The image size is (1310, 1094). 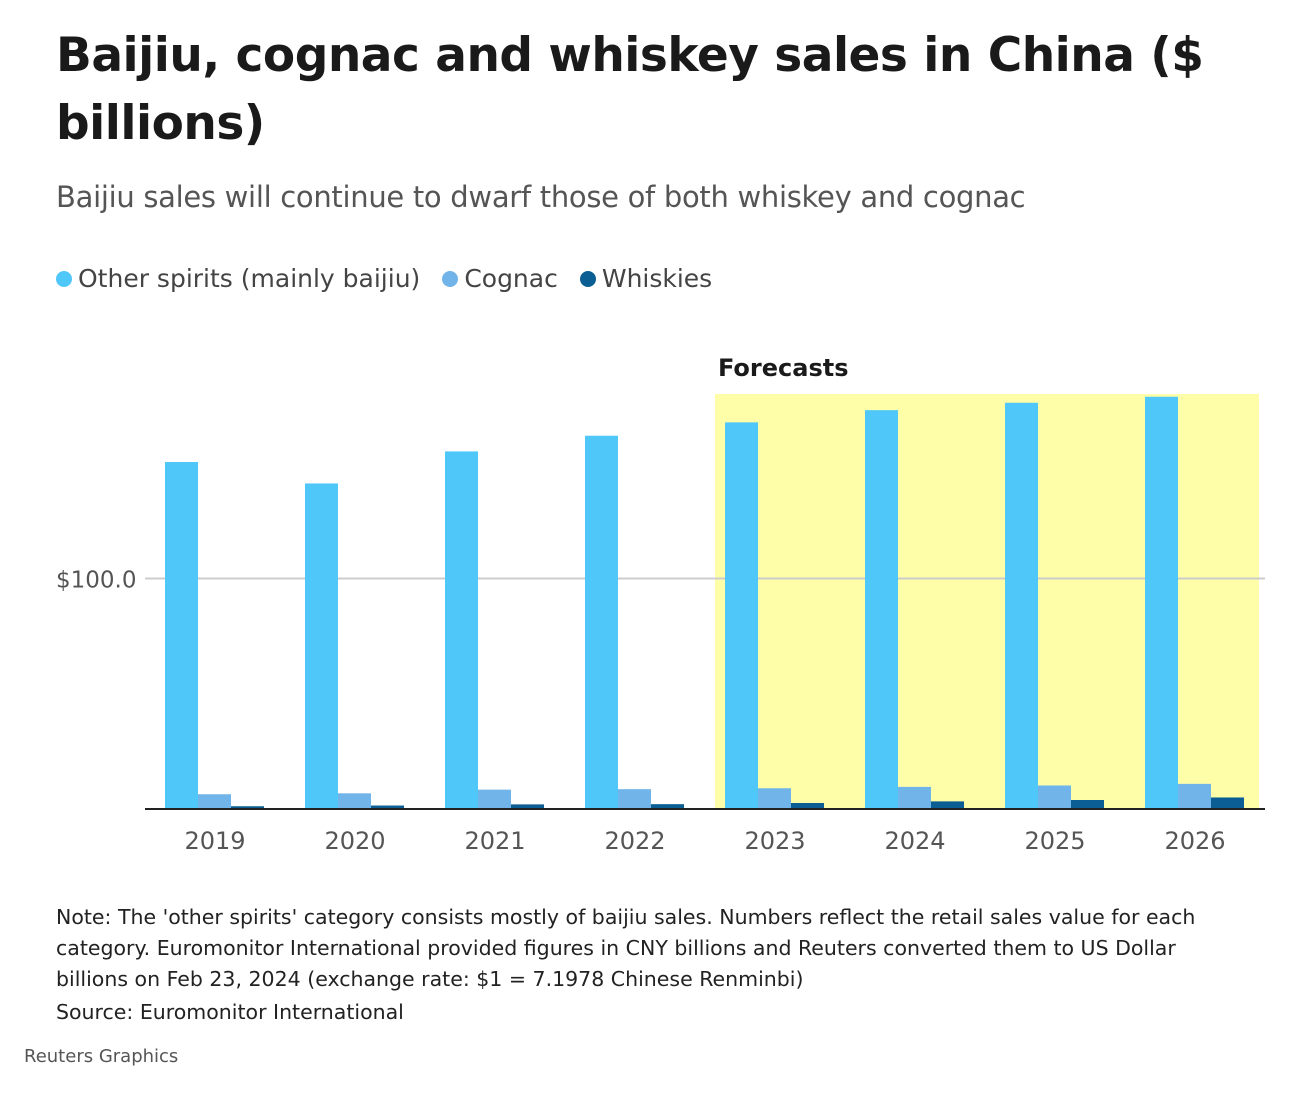 What do you see at coordinates (774, 841) in the screenshot?
I see `x-tick-label: 2023` at bounding box center [774, 841].